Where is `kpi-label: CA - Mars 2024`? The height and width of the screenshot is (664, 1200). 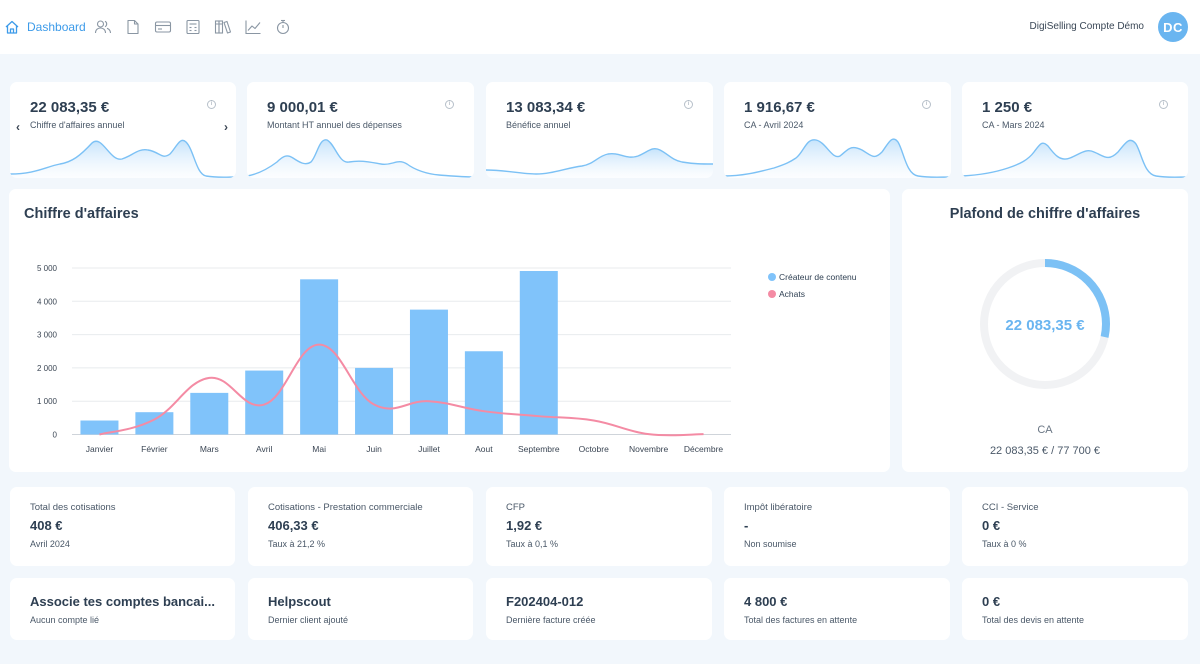 kpi-label: CA - Mars 2024 is located at coordinates (1013, 125).